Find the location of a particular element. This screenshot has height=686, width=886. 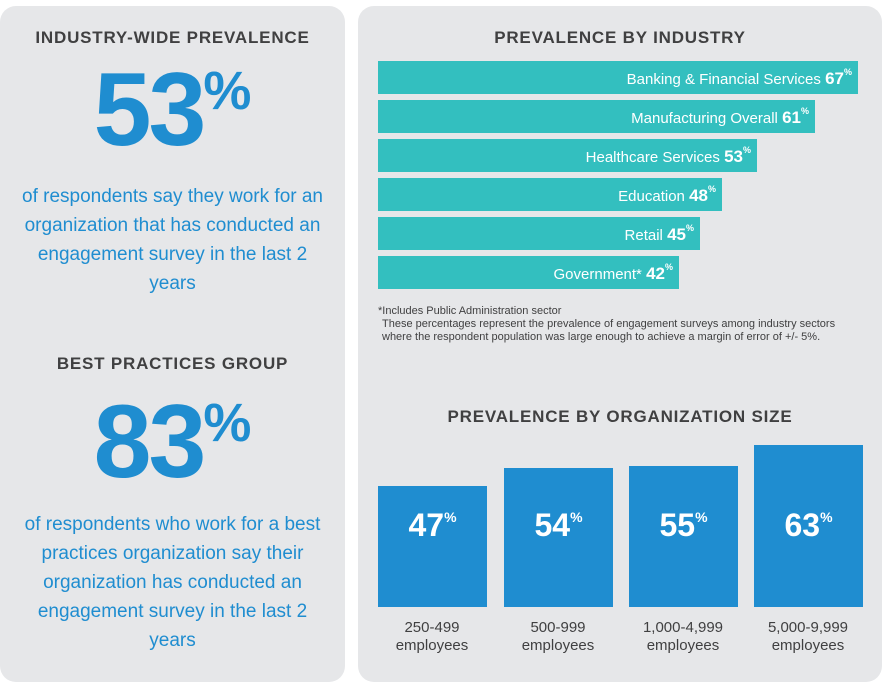

size-value-number: 55 is located at coordinates (677, 525).